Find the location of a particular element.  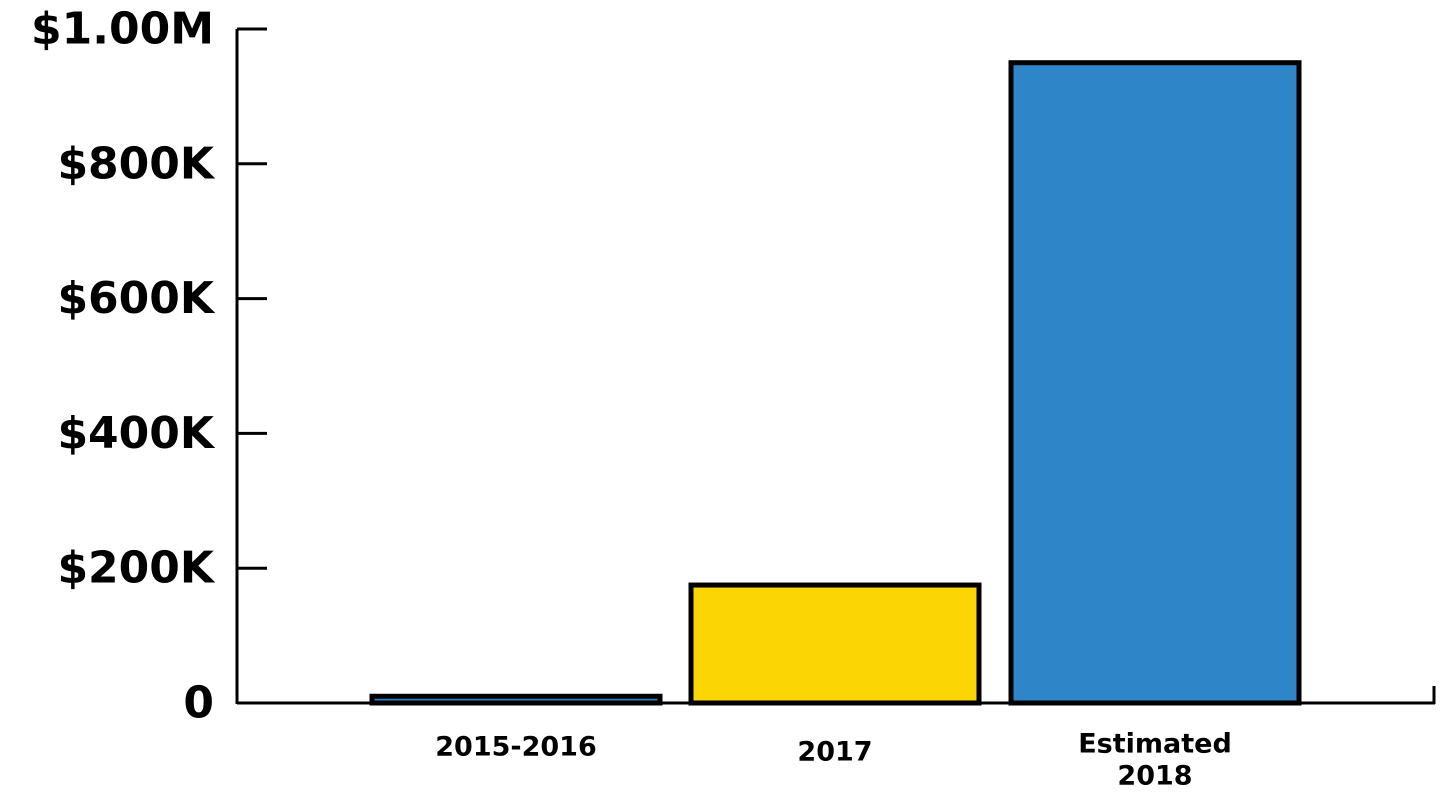

y-tick-label: $1.00M is located at coordinates (122, 29).